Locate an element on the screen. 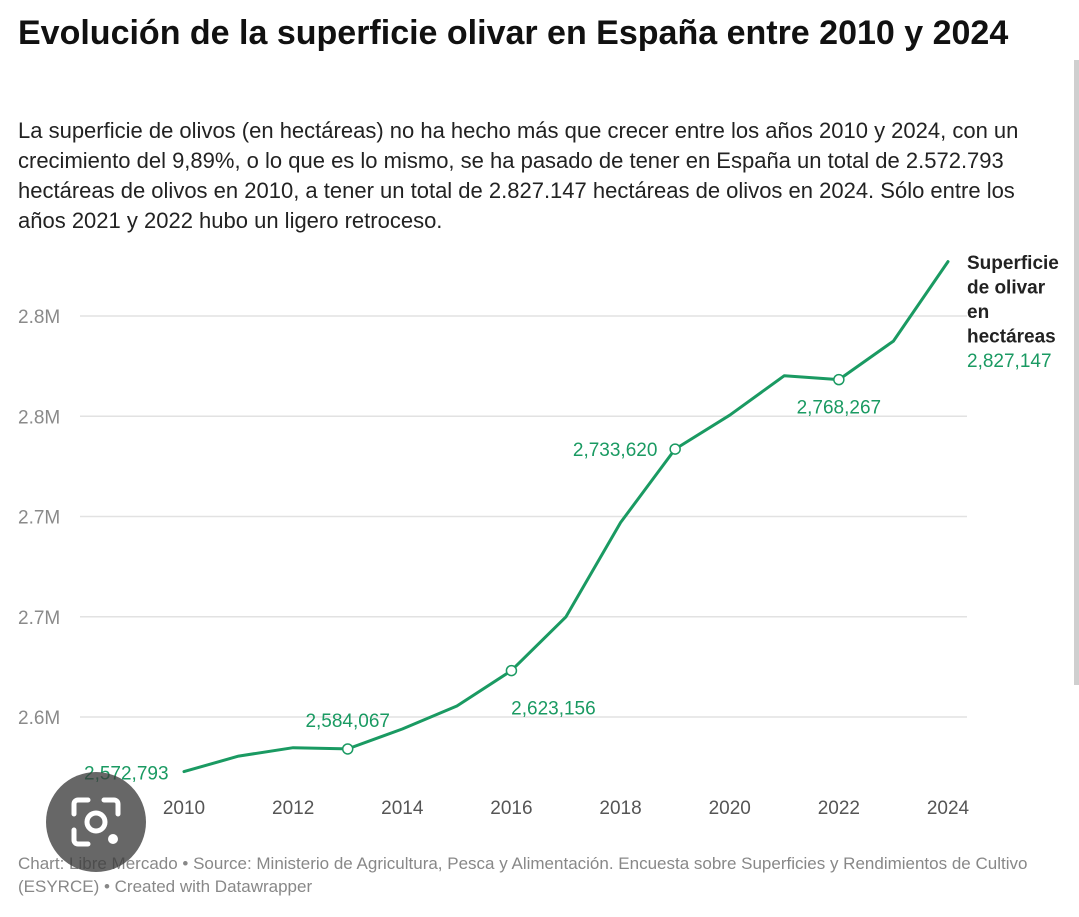  x-tick-label: 2016 is located at coordinates (511, 808).